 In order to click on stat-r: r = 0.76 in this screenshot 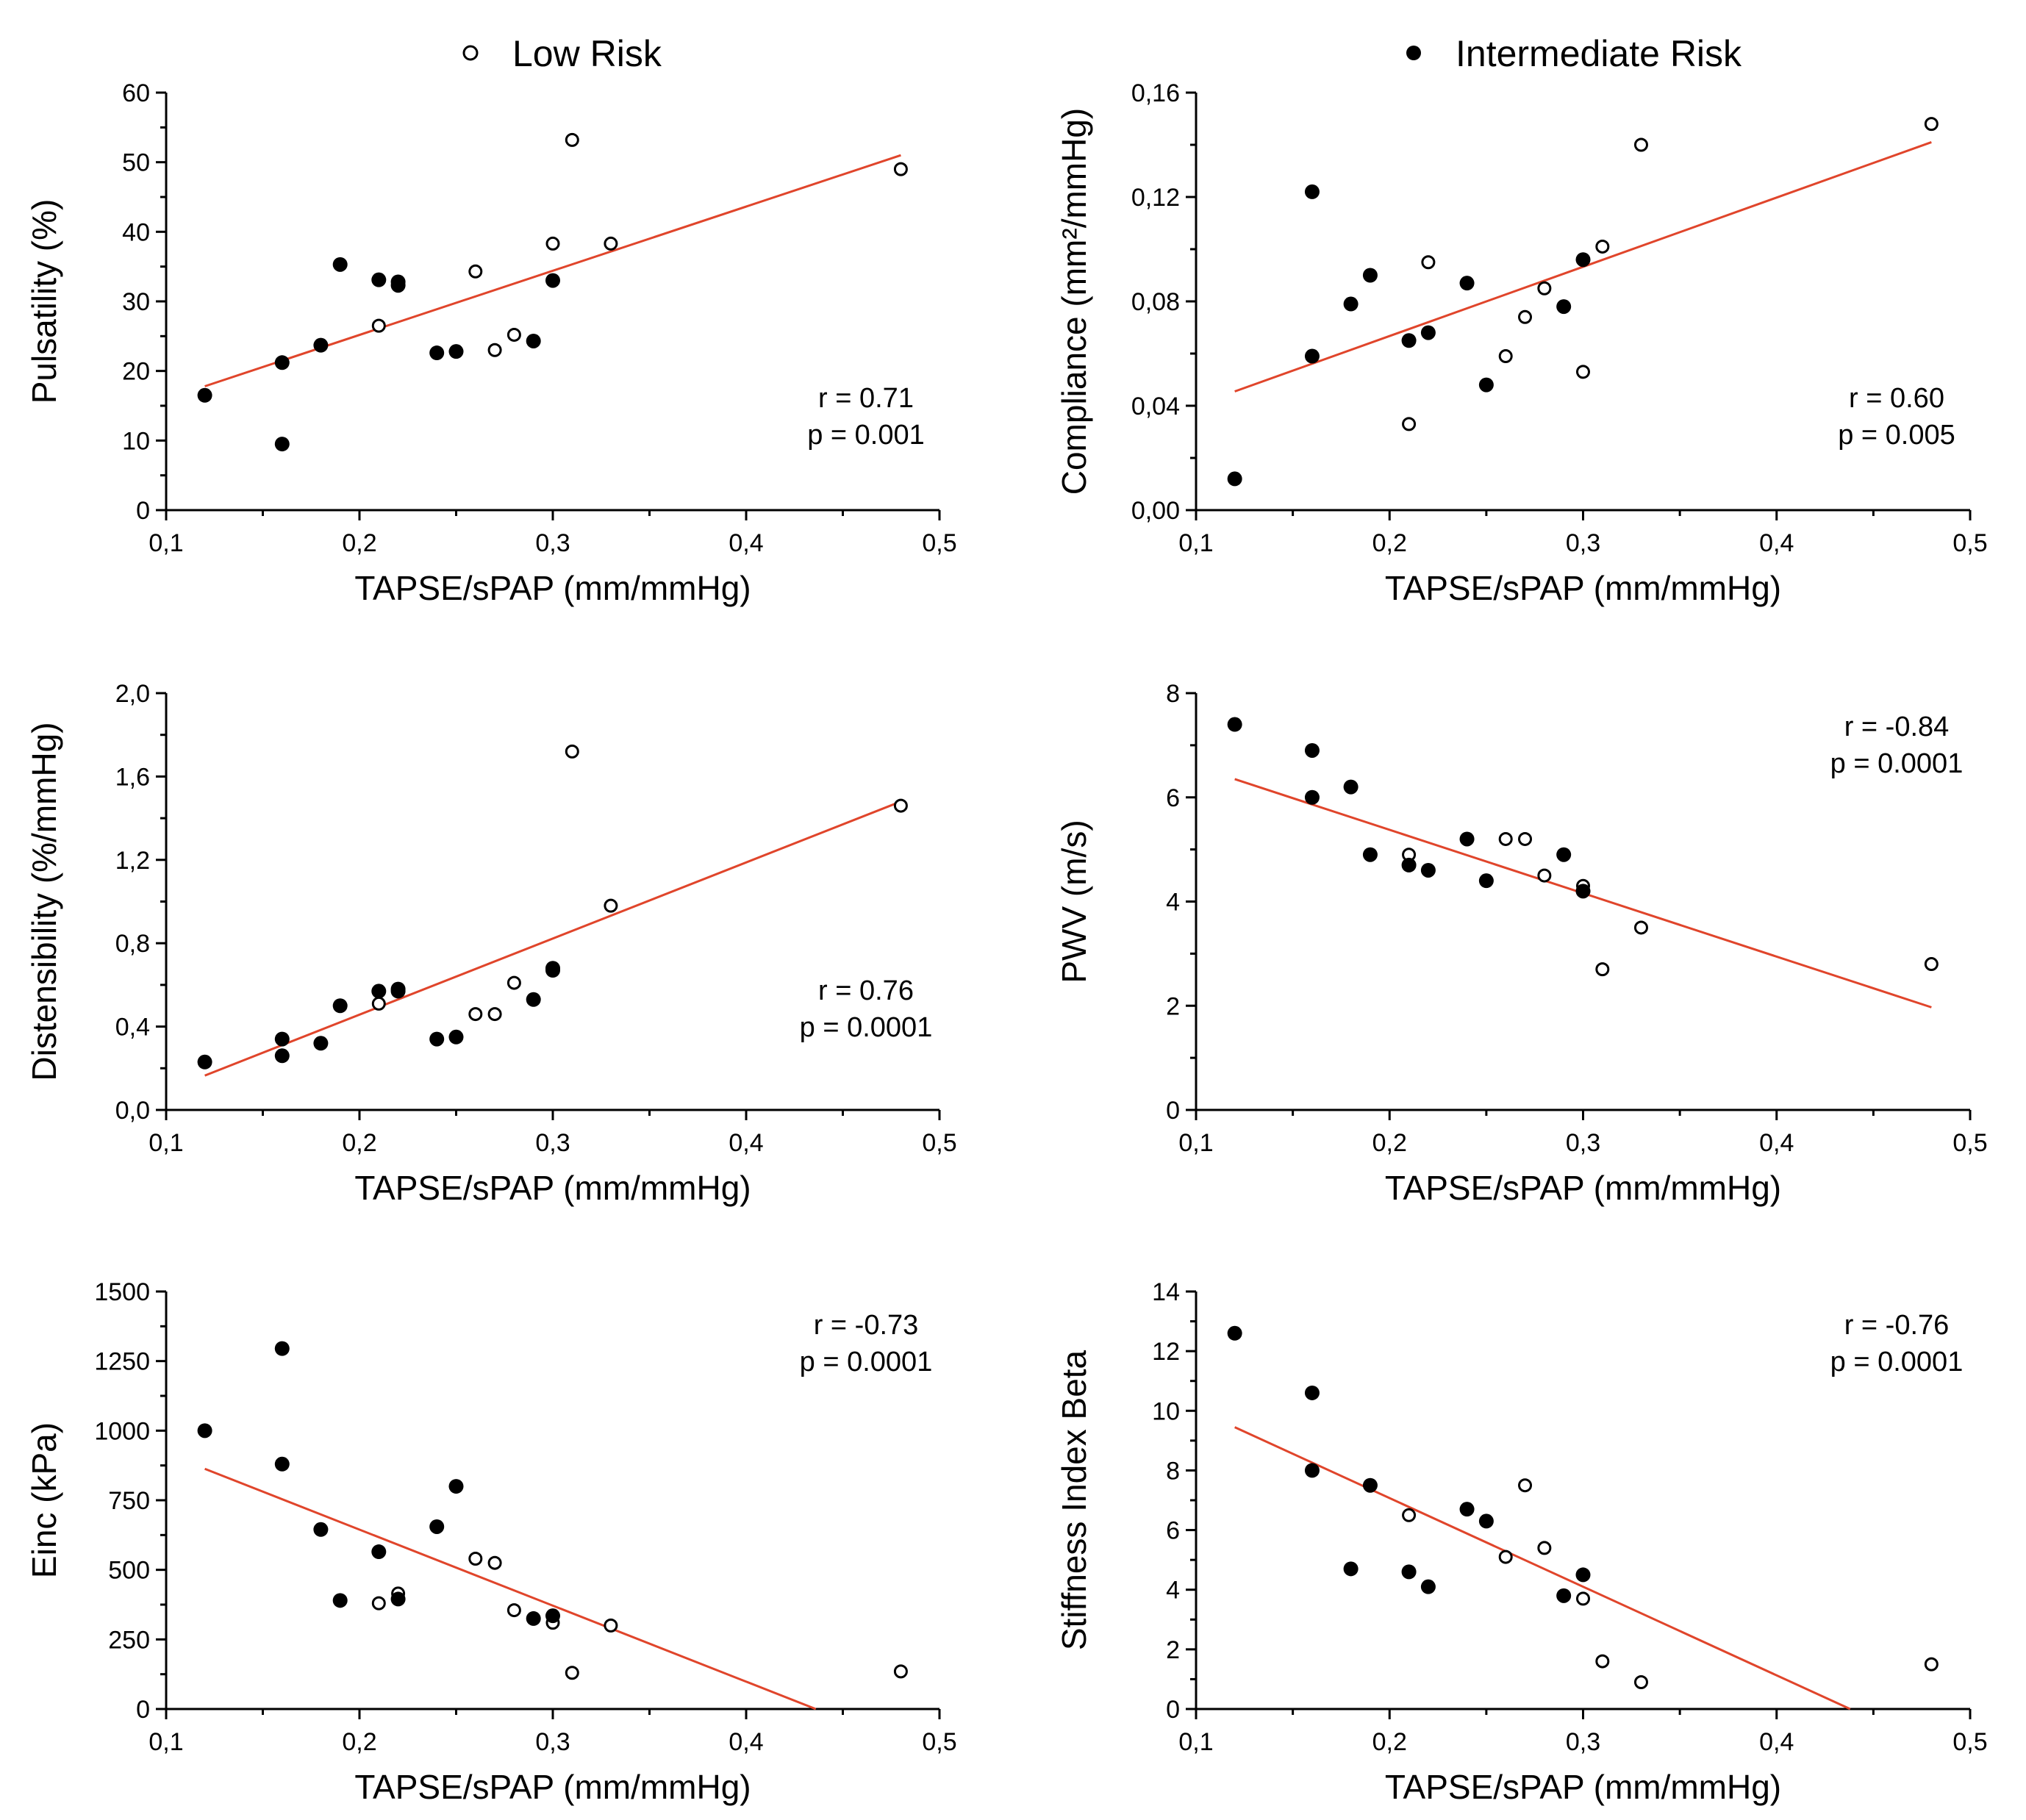, I will do `click(866, 990)`.